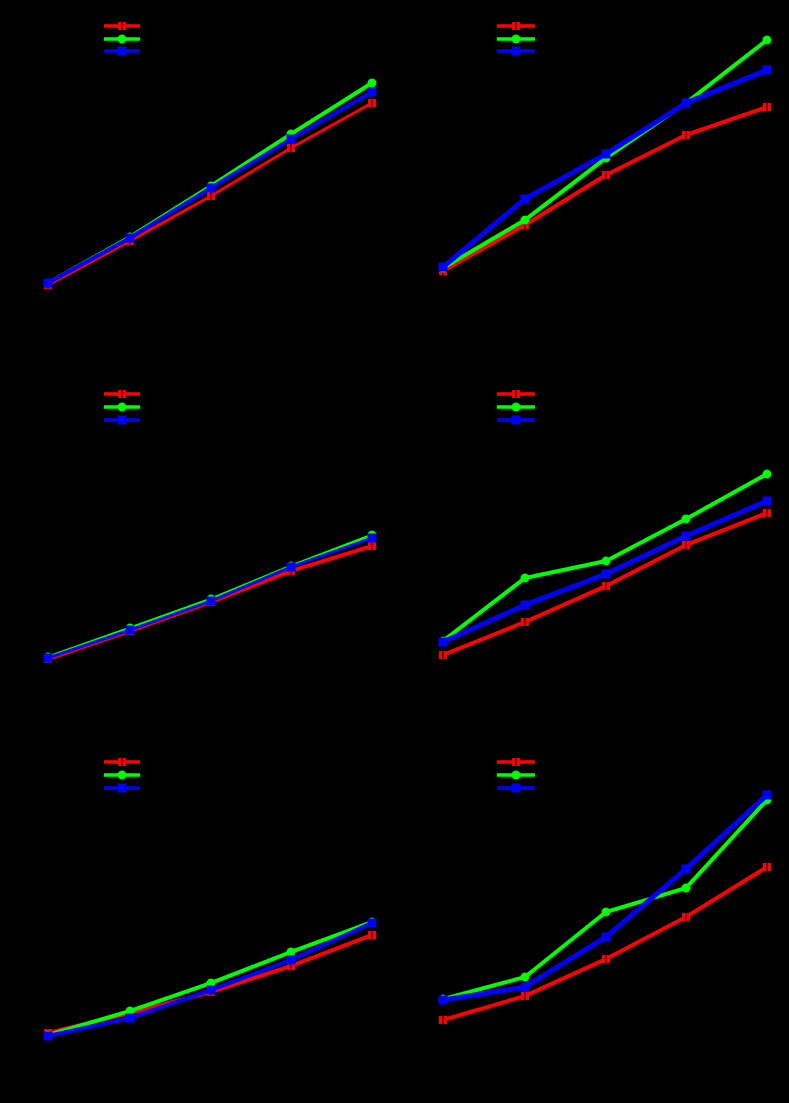  I want to click on chart-panel-bottom-right, so click(605, 891).